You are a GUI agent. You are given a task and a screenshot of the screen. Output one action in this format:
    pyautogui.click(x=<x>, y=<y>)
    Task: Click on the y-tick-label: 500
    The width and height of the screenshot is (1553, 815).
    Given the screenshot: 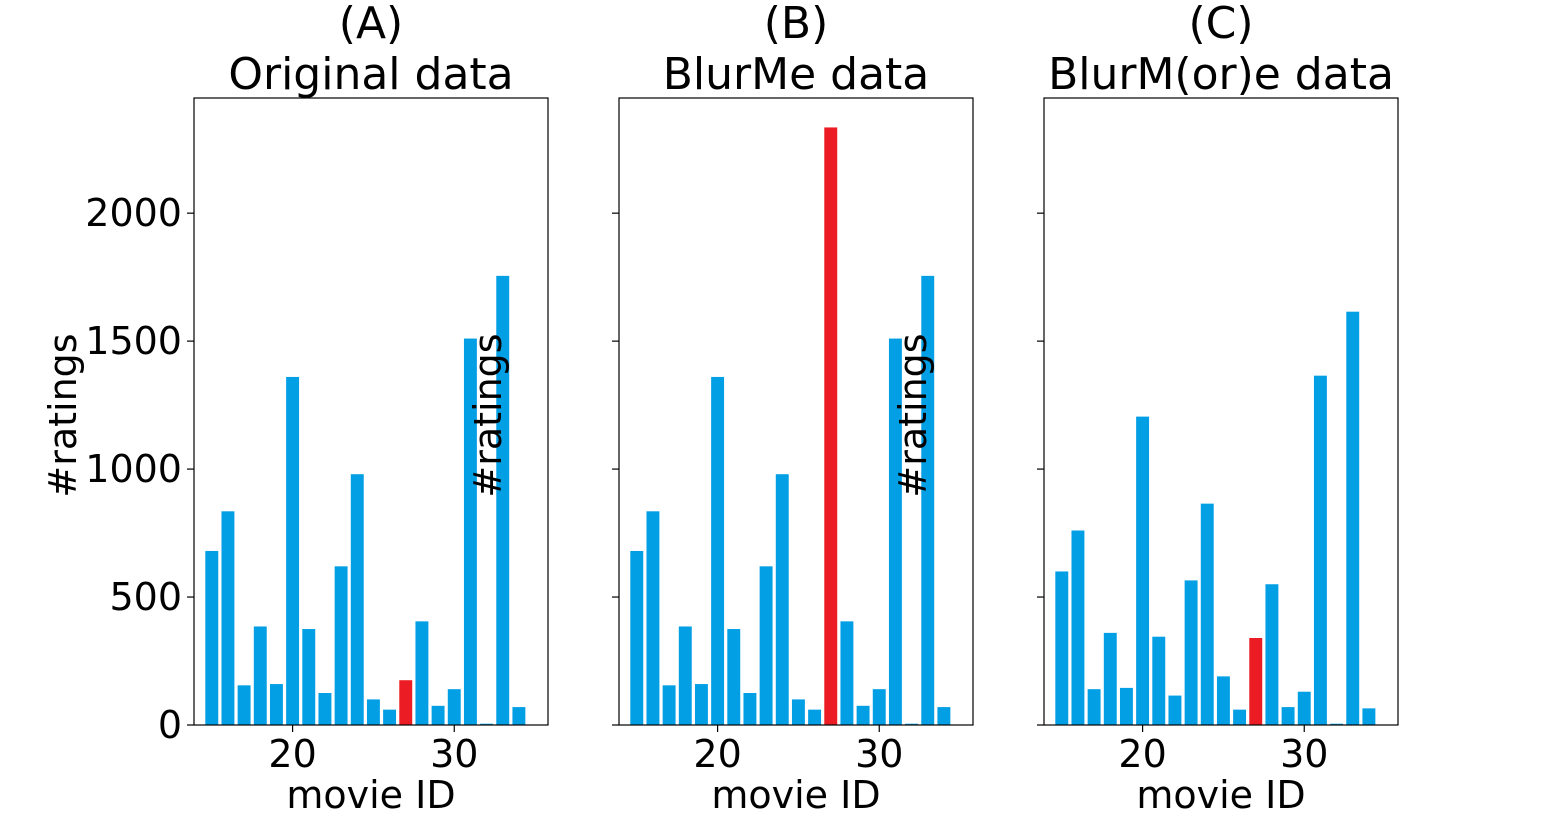 What is the action you would take?
    pyautogui.click(x=145, y=597)
    